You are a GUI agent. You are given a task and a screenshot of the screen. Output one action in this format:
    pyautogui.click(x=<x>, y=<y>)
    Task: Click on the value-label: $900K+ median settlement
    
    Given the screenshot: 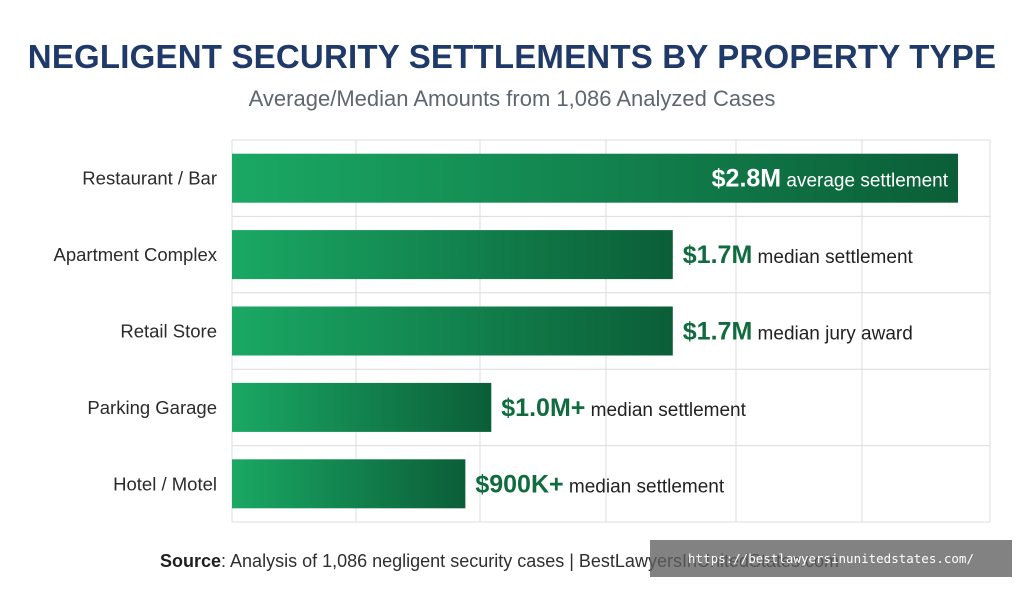 What is the action you would take?
    pyautogui.click(x=600, y=484)
    